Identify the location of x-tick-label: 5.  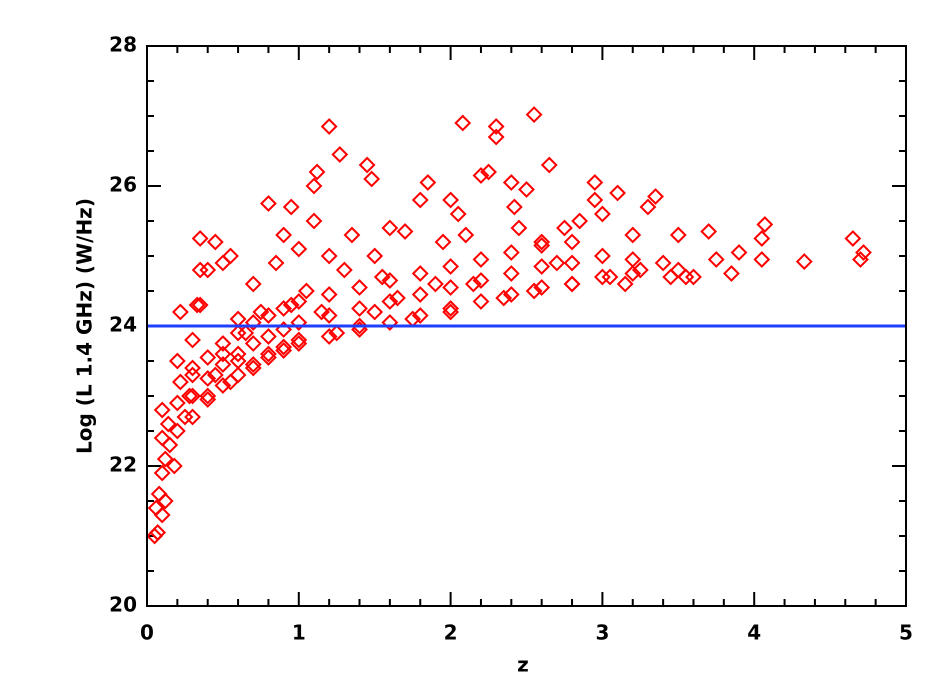
(906, 633).